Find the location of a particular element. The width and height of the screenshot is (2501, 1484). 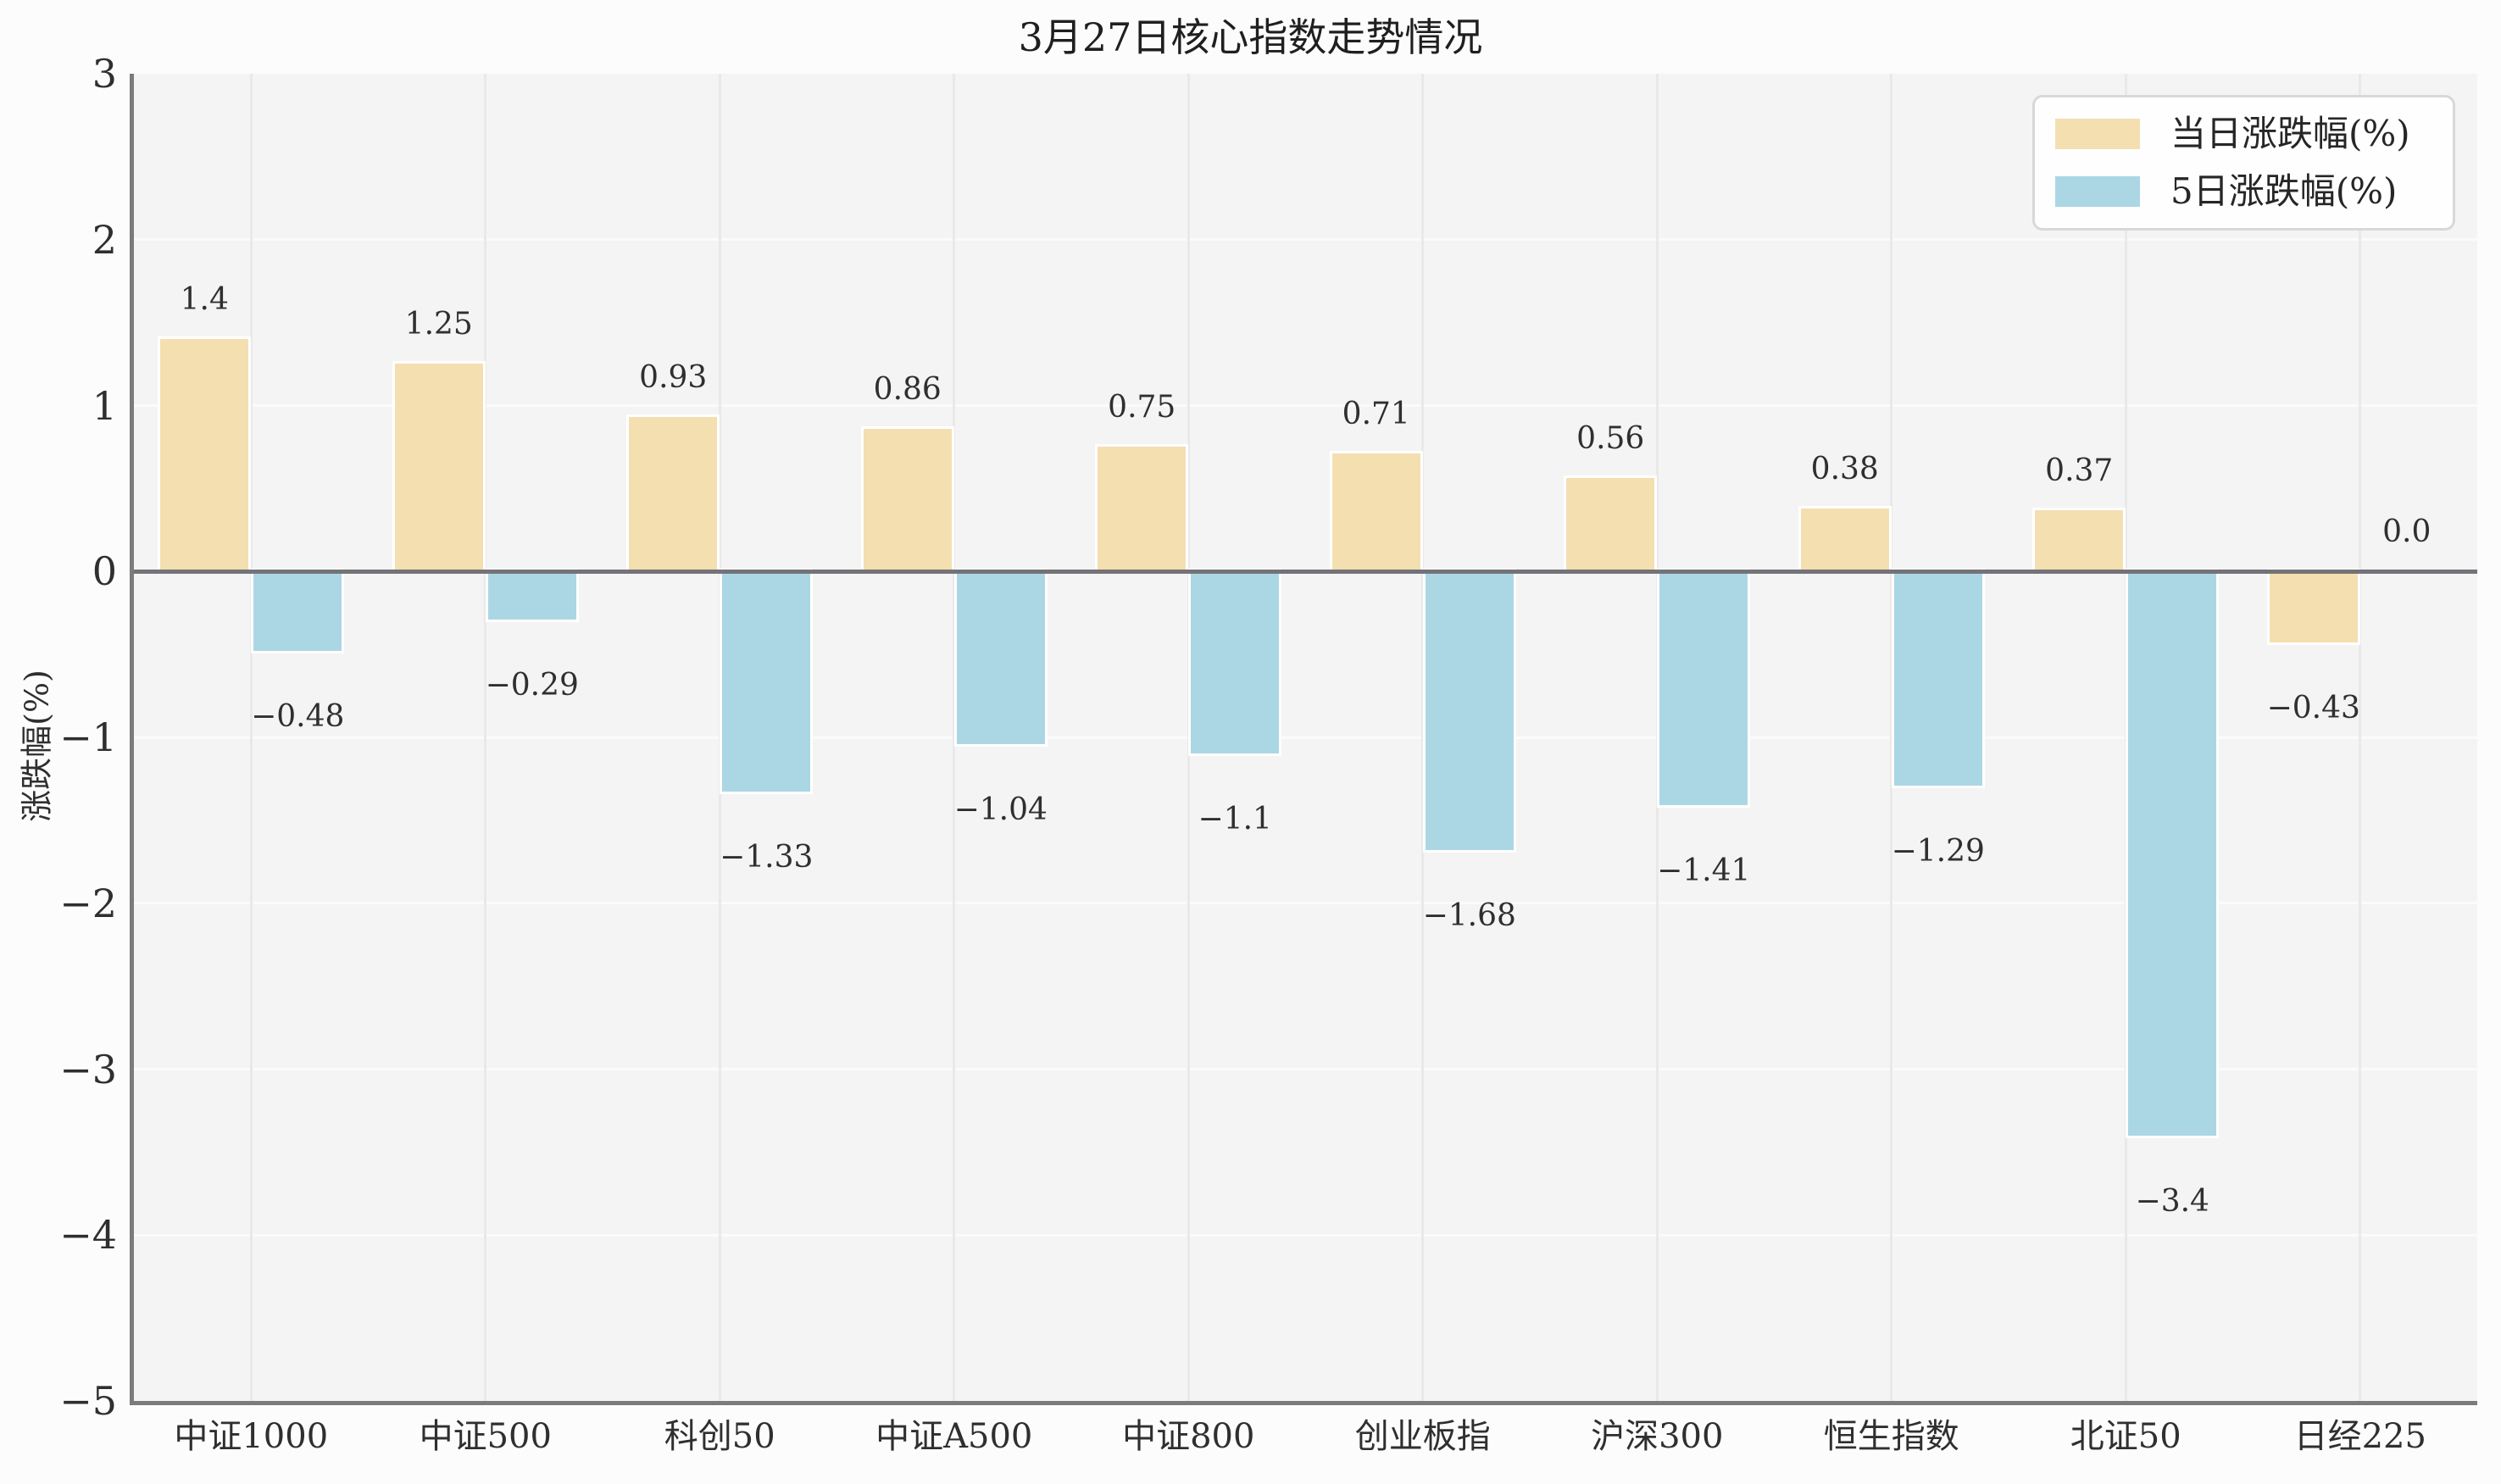

y-axis-spine is located at coordinates (132, 740).